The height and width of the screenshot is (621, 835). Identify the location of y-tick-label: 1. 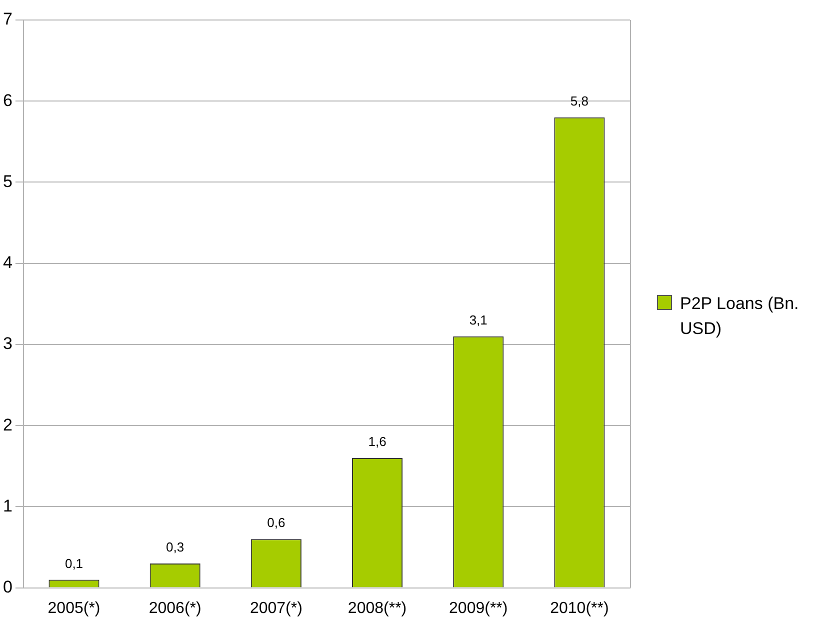
(7, 506).